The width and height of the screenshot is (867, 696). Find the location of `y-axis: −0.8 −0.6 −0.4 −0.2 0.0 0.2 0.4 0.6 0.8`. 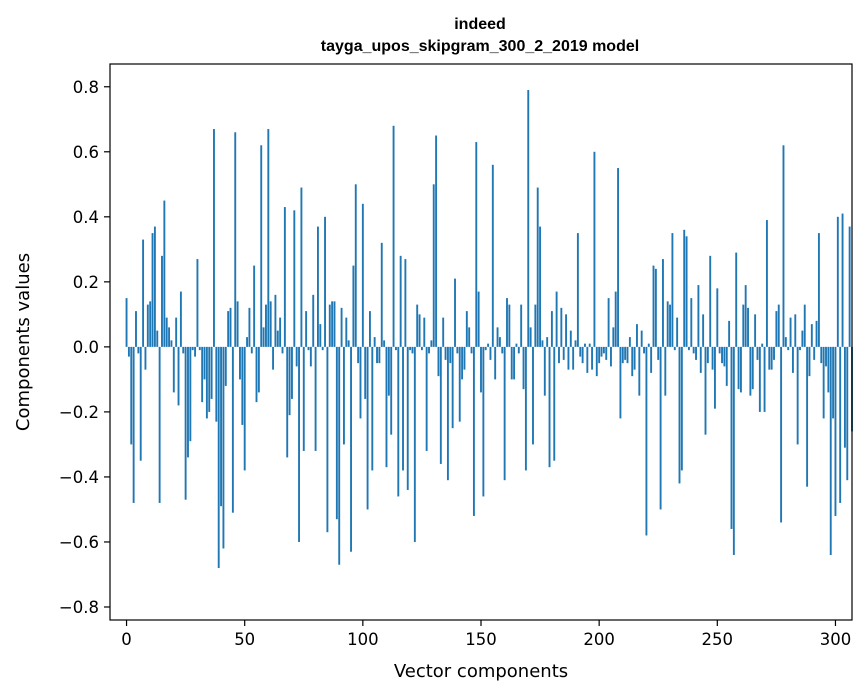

y-axis: −0.8 −0.6 −0.4 −0.2 0.0 0.2 0.4 0.6 0.8 is located at coordinates (84, 347).